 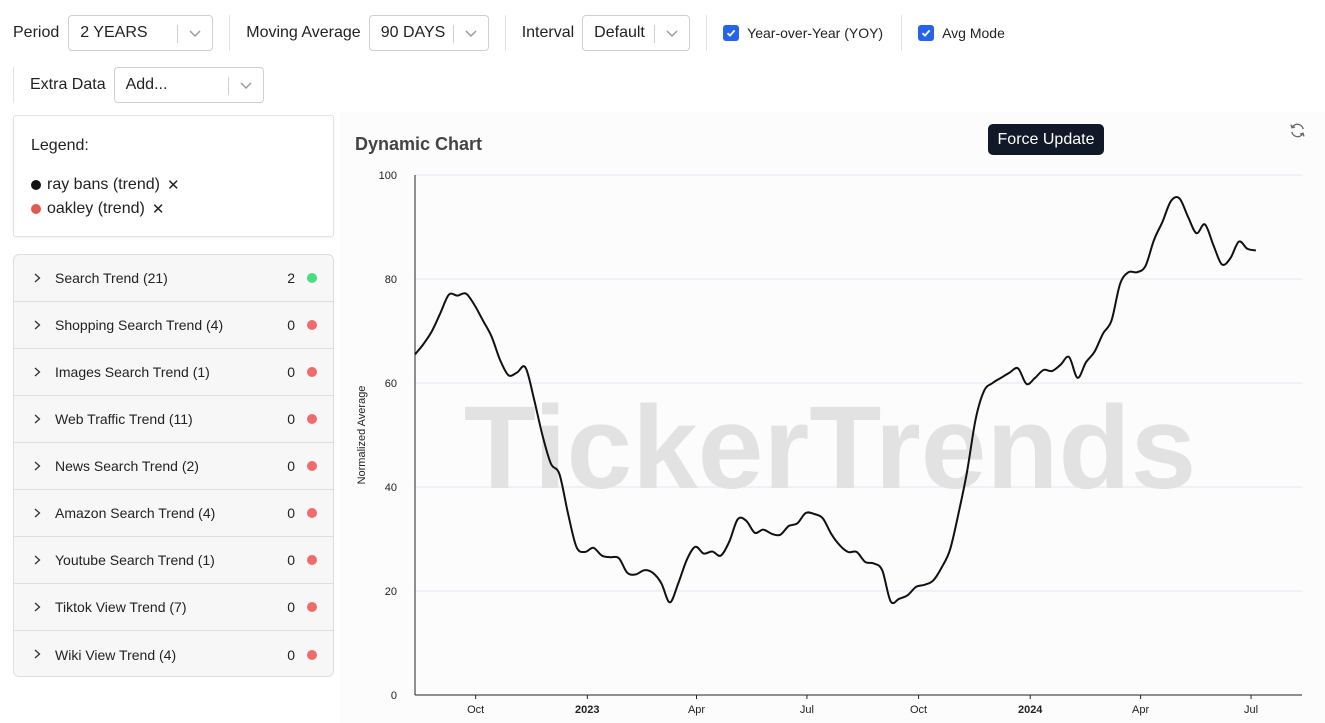 I want to click on accordion-item: Wiki View Trend (4) 0, so click(x=173, y=653).